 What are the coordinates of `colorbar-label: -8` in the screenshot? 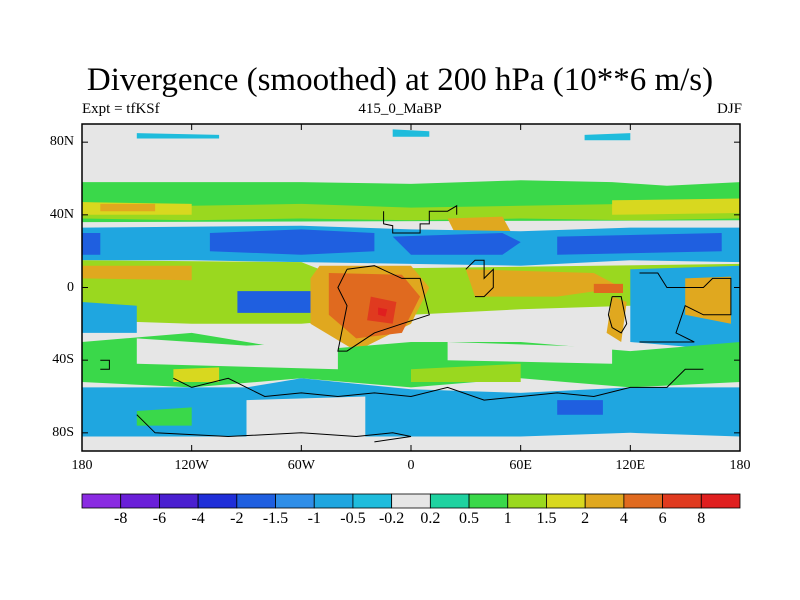 It's located at (121, 518).